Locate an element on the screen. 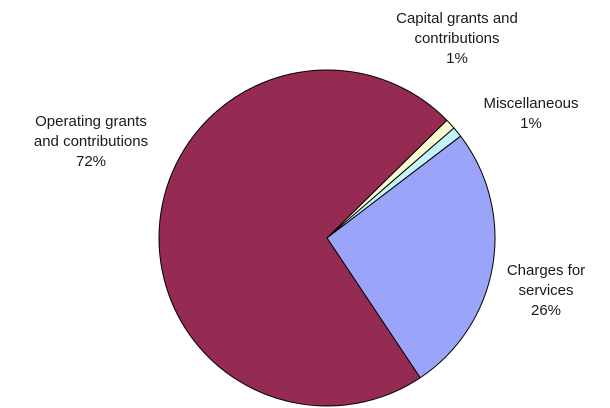 This screenshot has width=610, height=408. label-charges-line-2: services is located at coordinates (546, 290).